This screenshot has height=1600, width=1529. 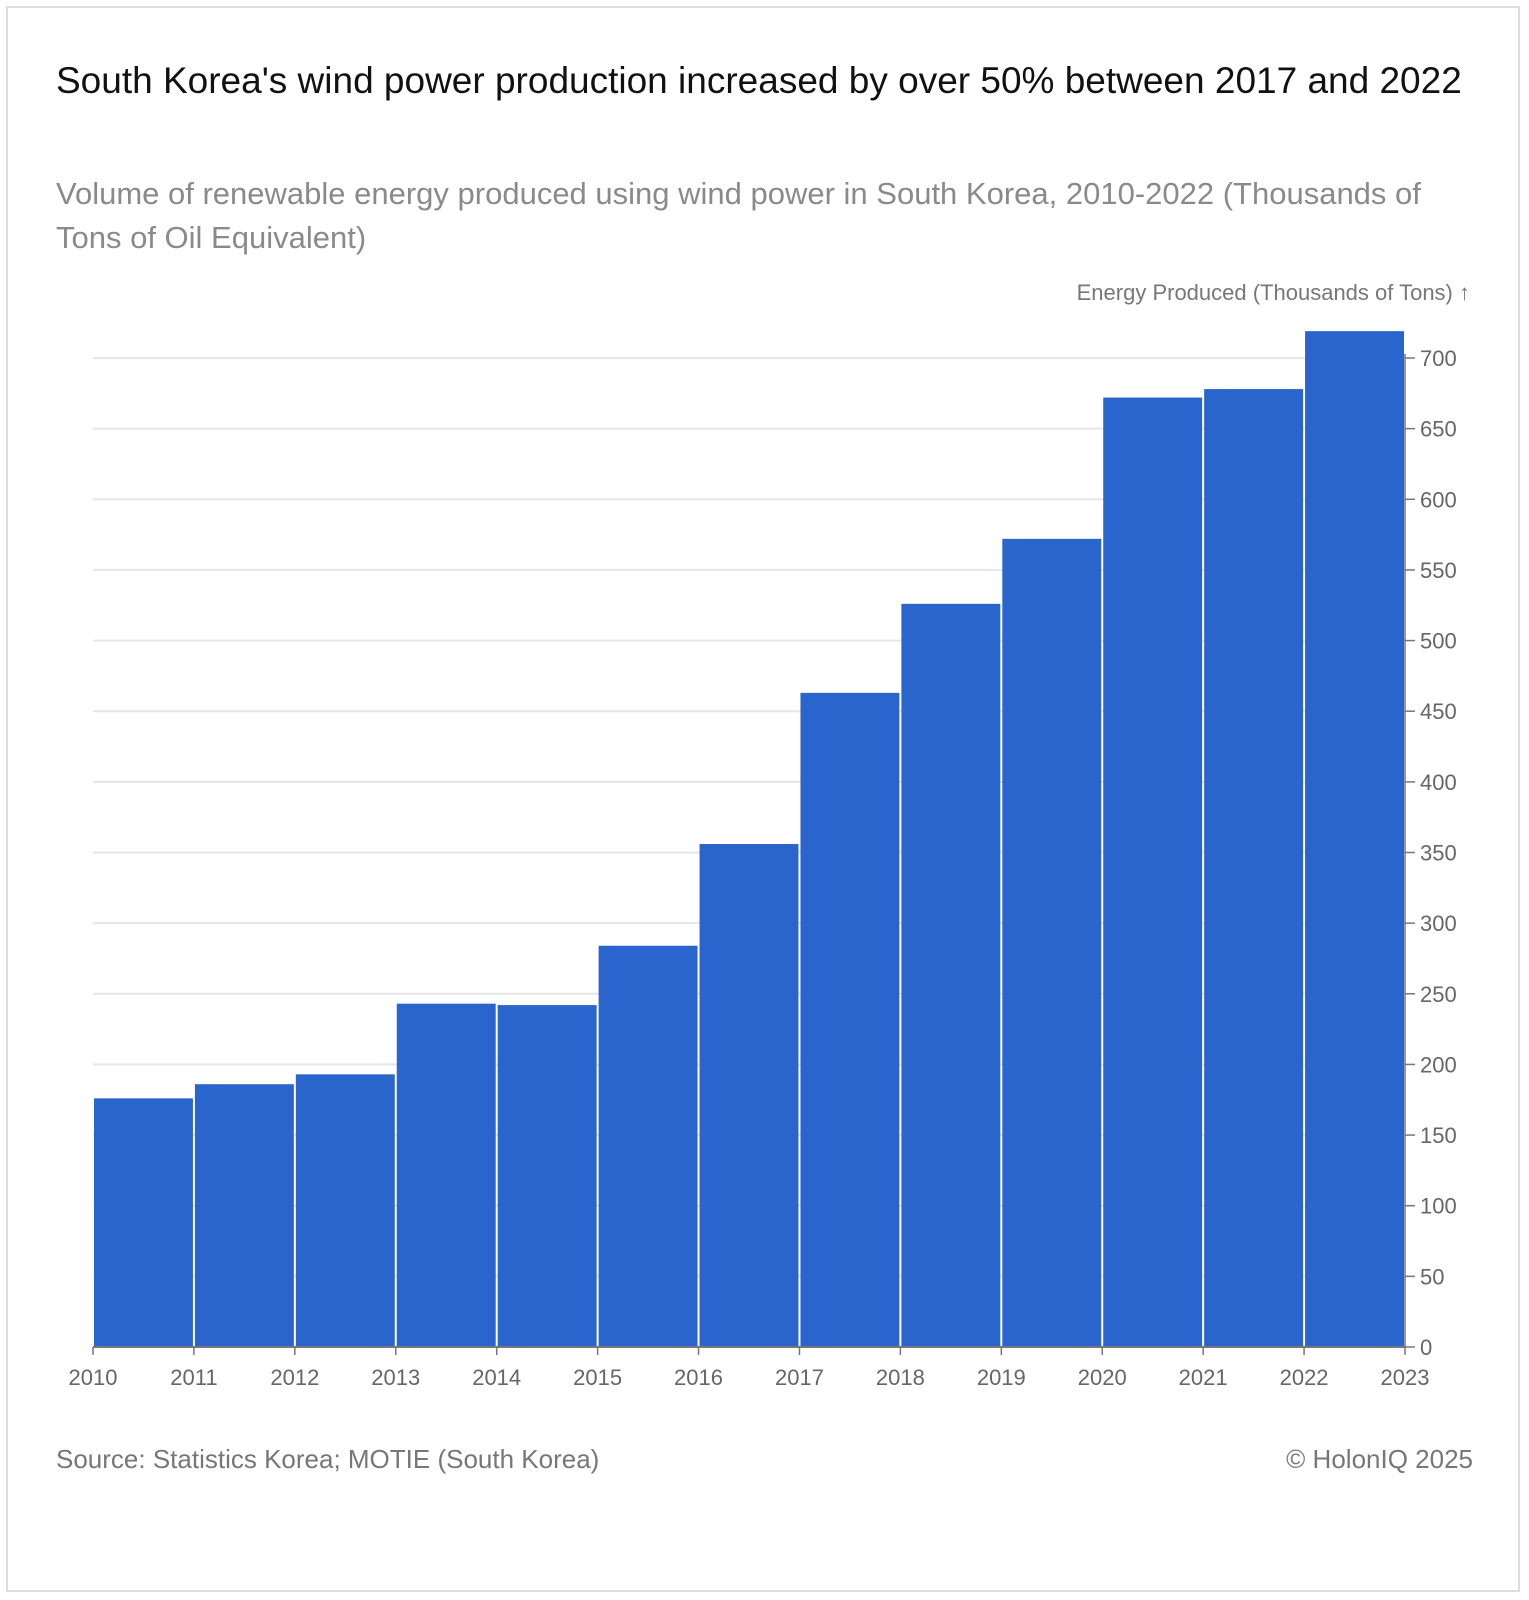 I want to click on y-tick-label: 250, so click(x=1438, y=994).